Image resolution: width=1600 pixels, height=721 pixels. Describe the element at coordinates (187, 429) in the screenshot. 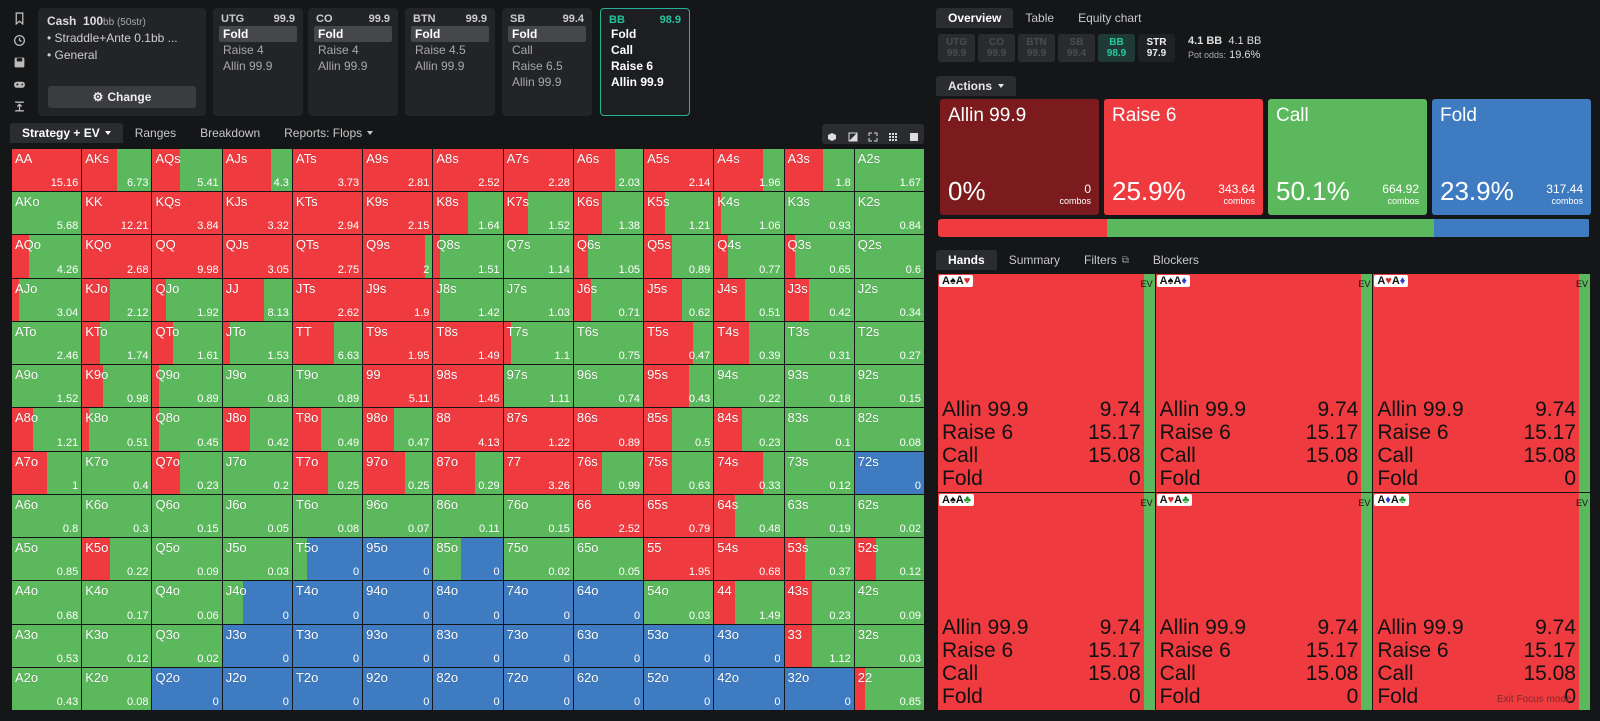

I see `matrix-cell: Q8o 0.45` at that location.